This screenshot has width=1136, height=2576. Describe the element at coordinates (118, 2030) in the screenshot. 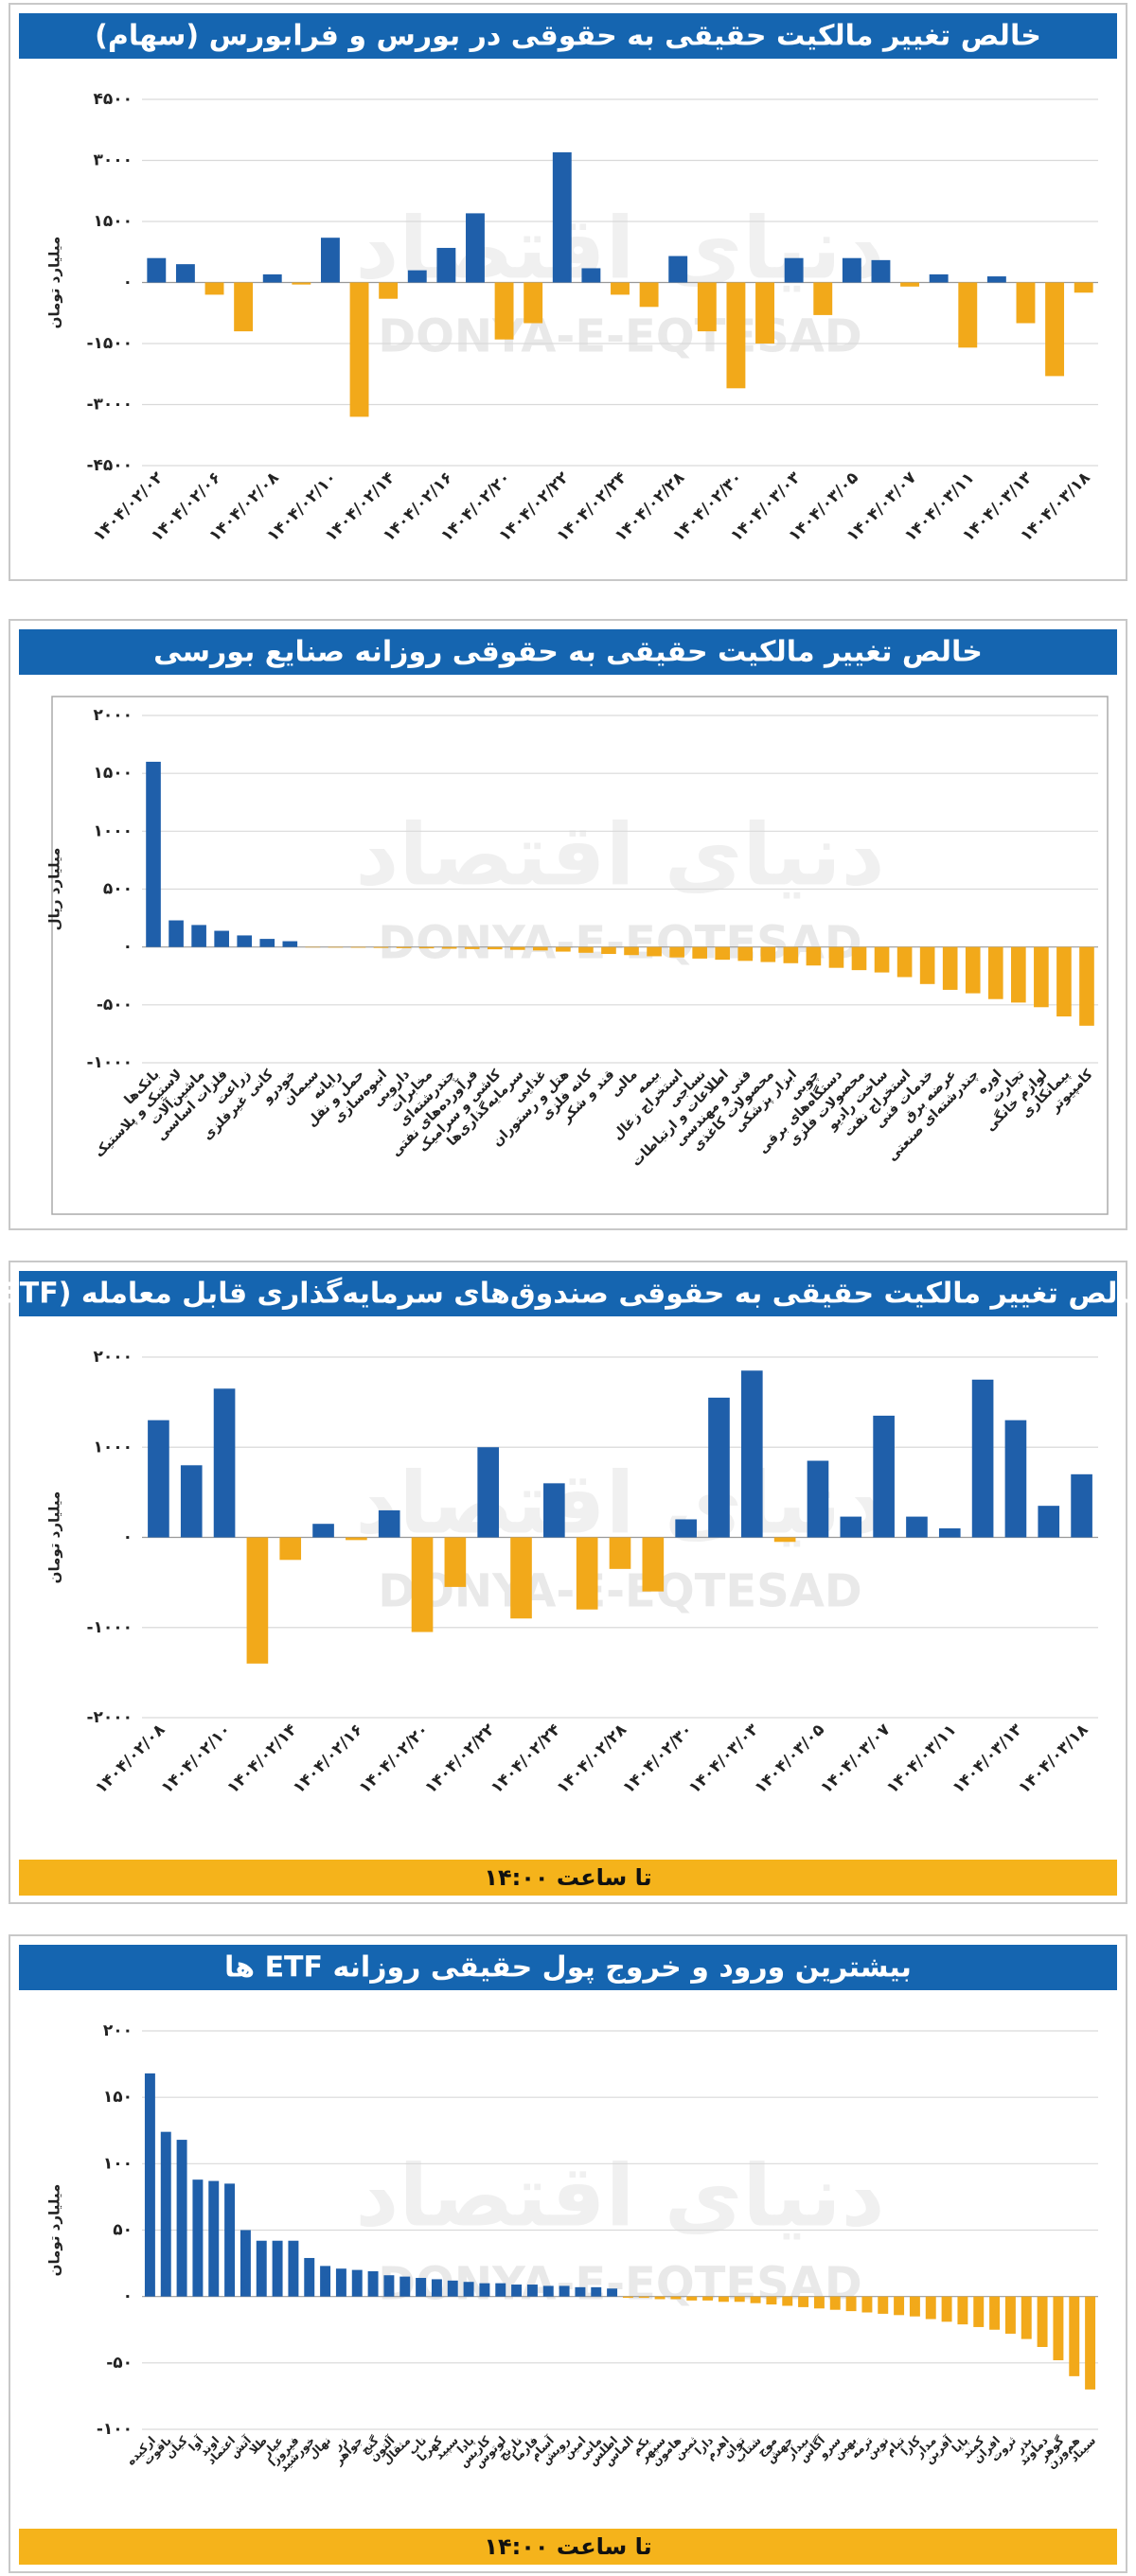

I see `y-tick-label: ۲۰۰` at that location.